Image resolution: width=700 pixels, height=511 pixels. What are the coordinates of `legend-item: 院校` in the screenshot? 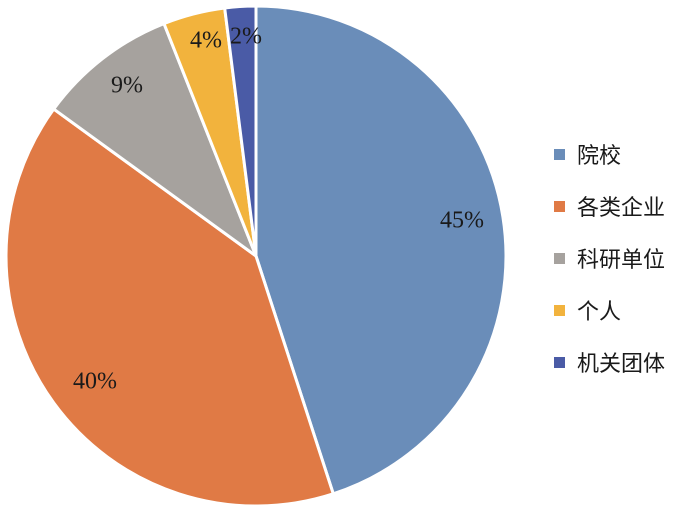 It's located at (609, 154).